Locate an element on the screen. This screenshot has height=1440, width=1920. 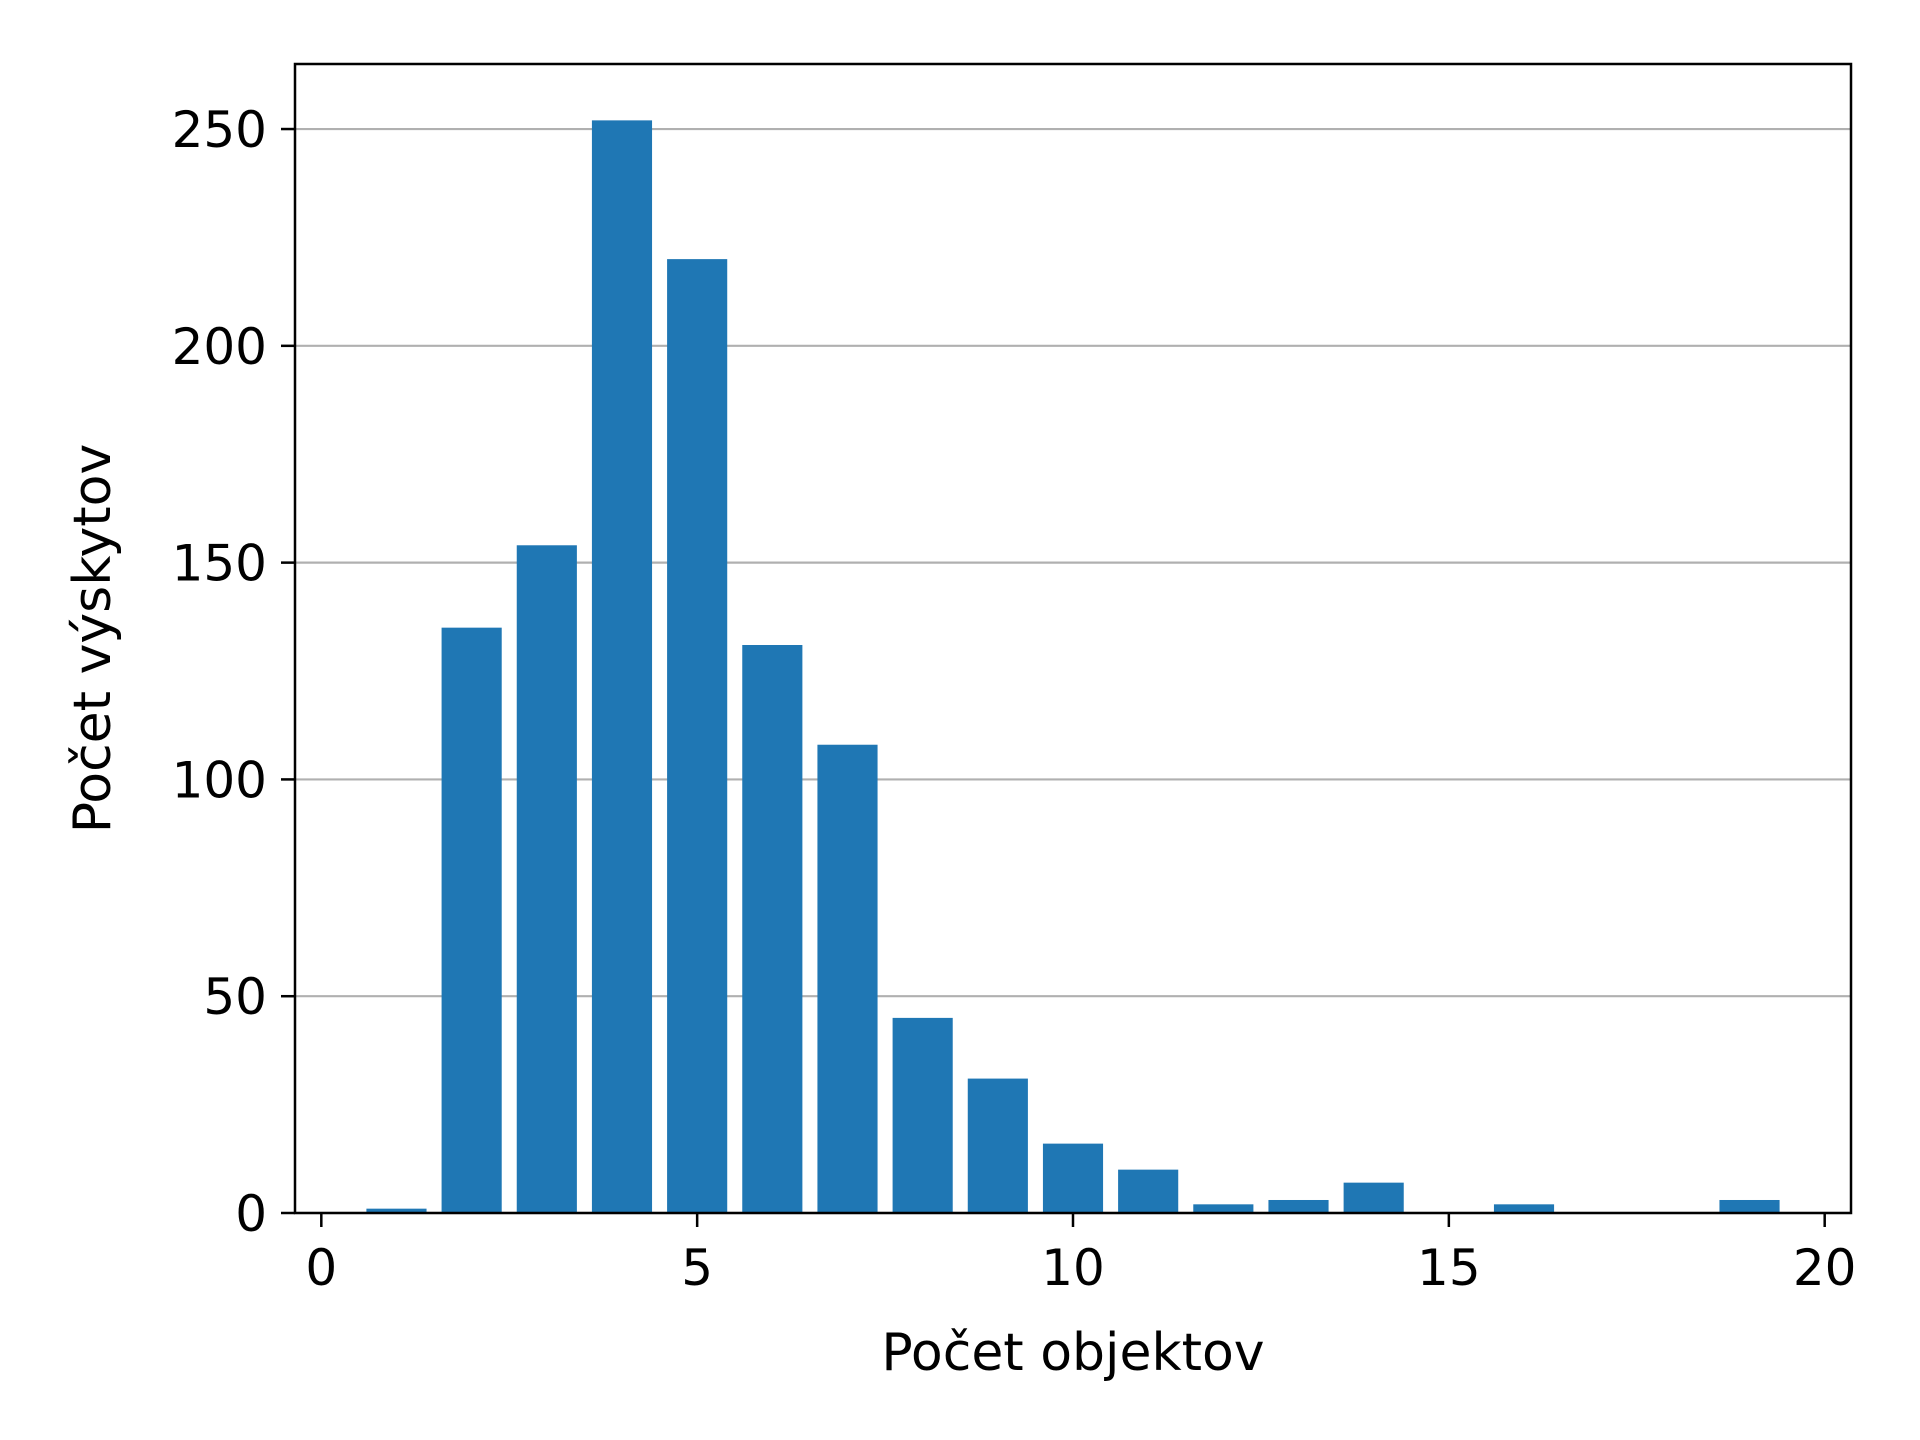
y-tick-label-50: 50 is located at coordinates (235, 997).